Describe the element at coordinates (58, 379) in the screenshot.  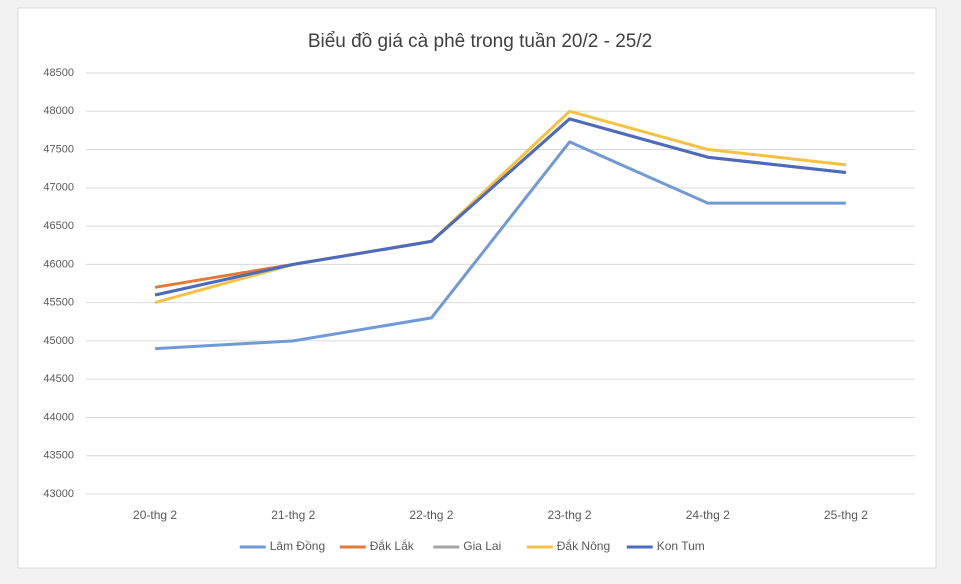
I see `y-tick-label: 44500` at that location.